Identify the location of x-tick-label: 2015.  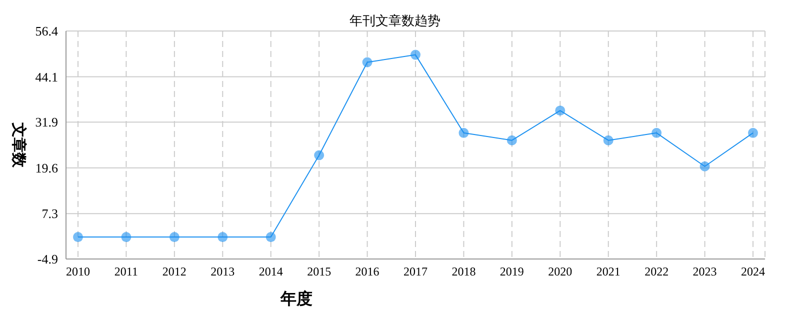
(319, 271).